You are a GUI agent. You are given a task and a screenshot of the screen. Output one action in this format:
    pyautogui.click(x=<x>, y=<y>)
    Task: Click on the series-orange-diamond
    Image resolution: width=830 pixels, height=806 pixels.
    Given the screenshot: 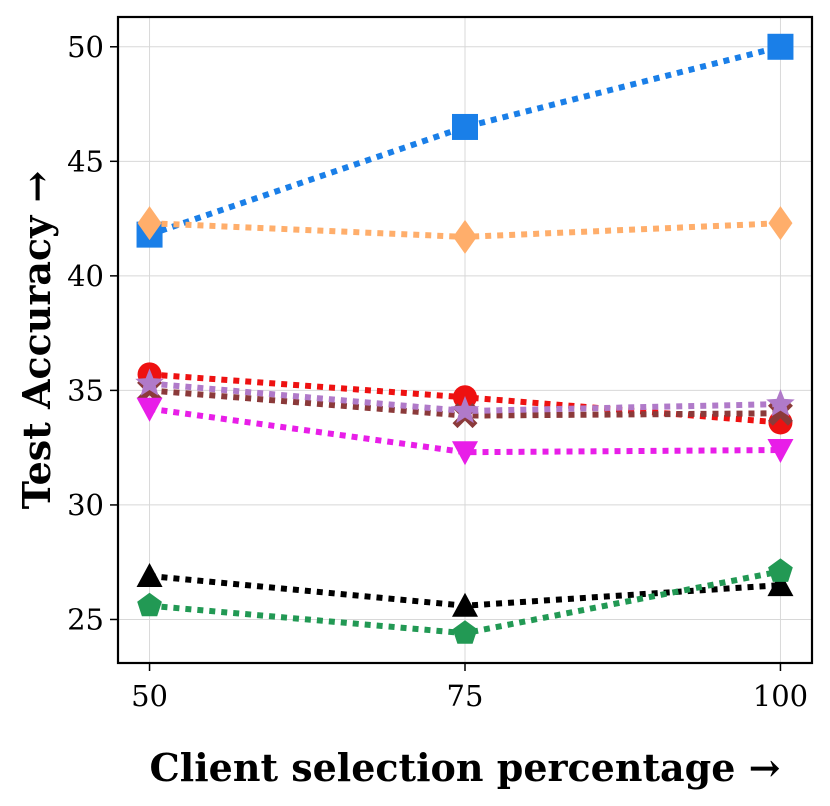 What is the action you would take?
    pyautogui.click(x=465, y=230)
    